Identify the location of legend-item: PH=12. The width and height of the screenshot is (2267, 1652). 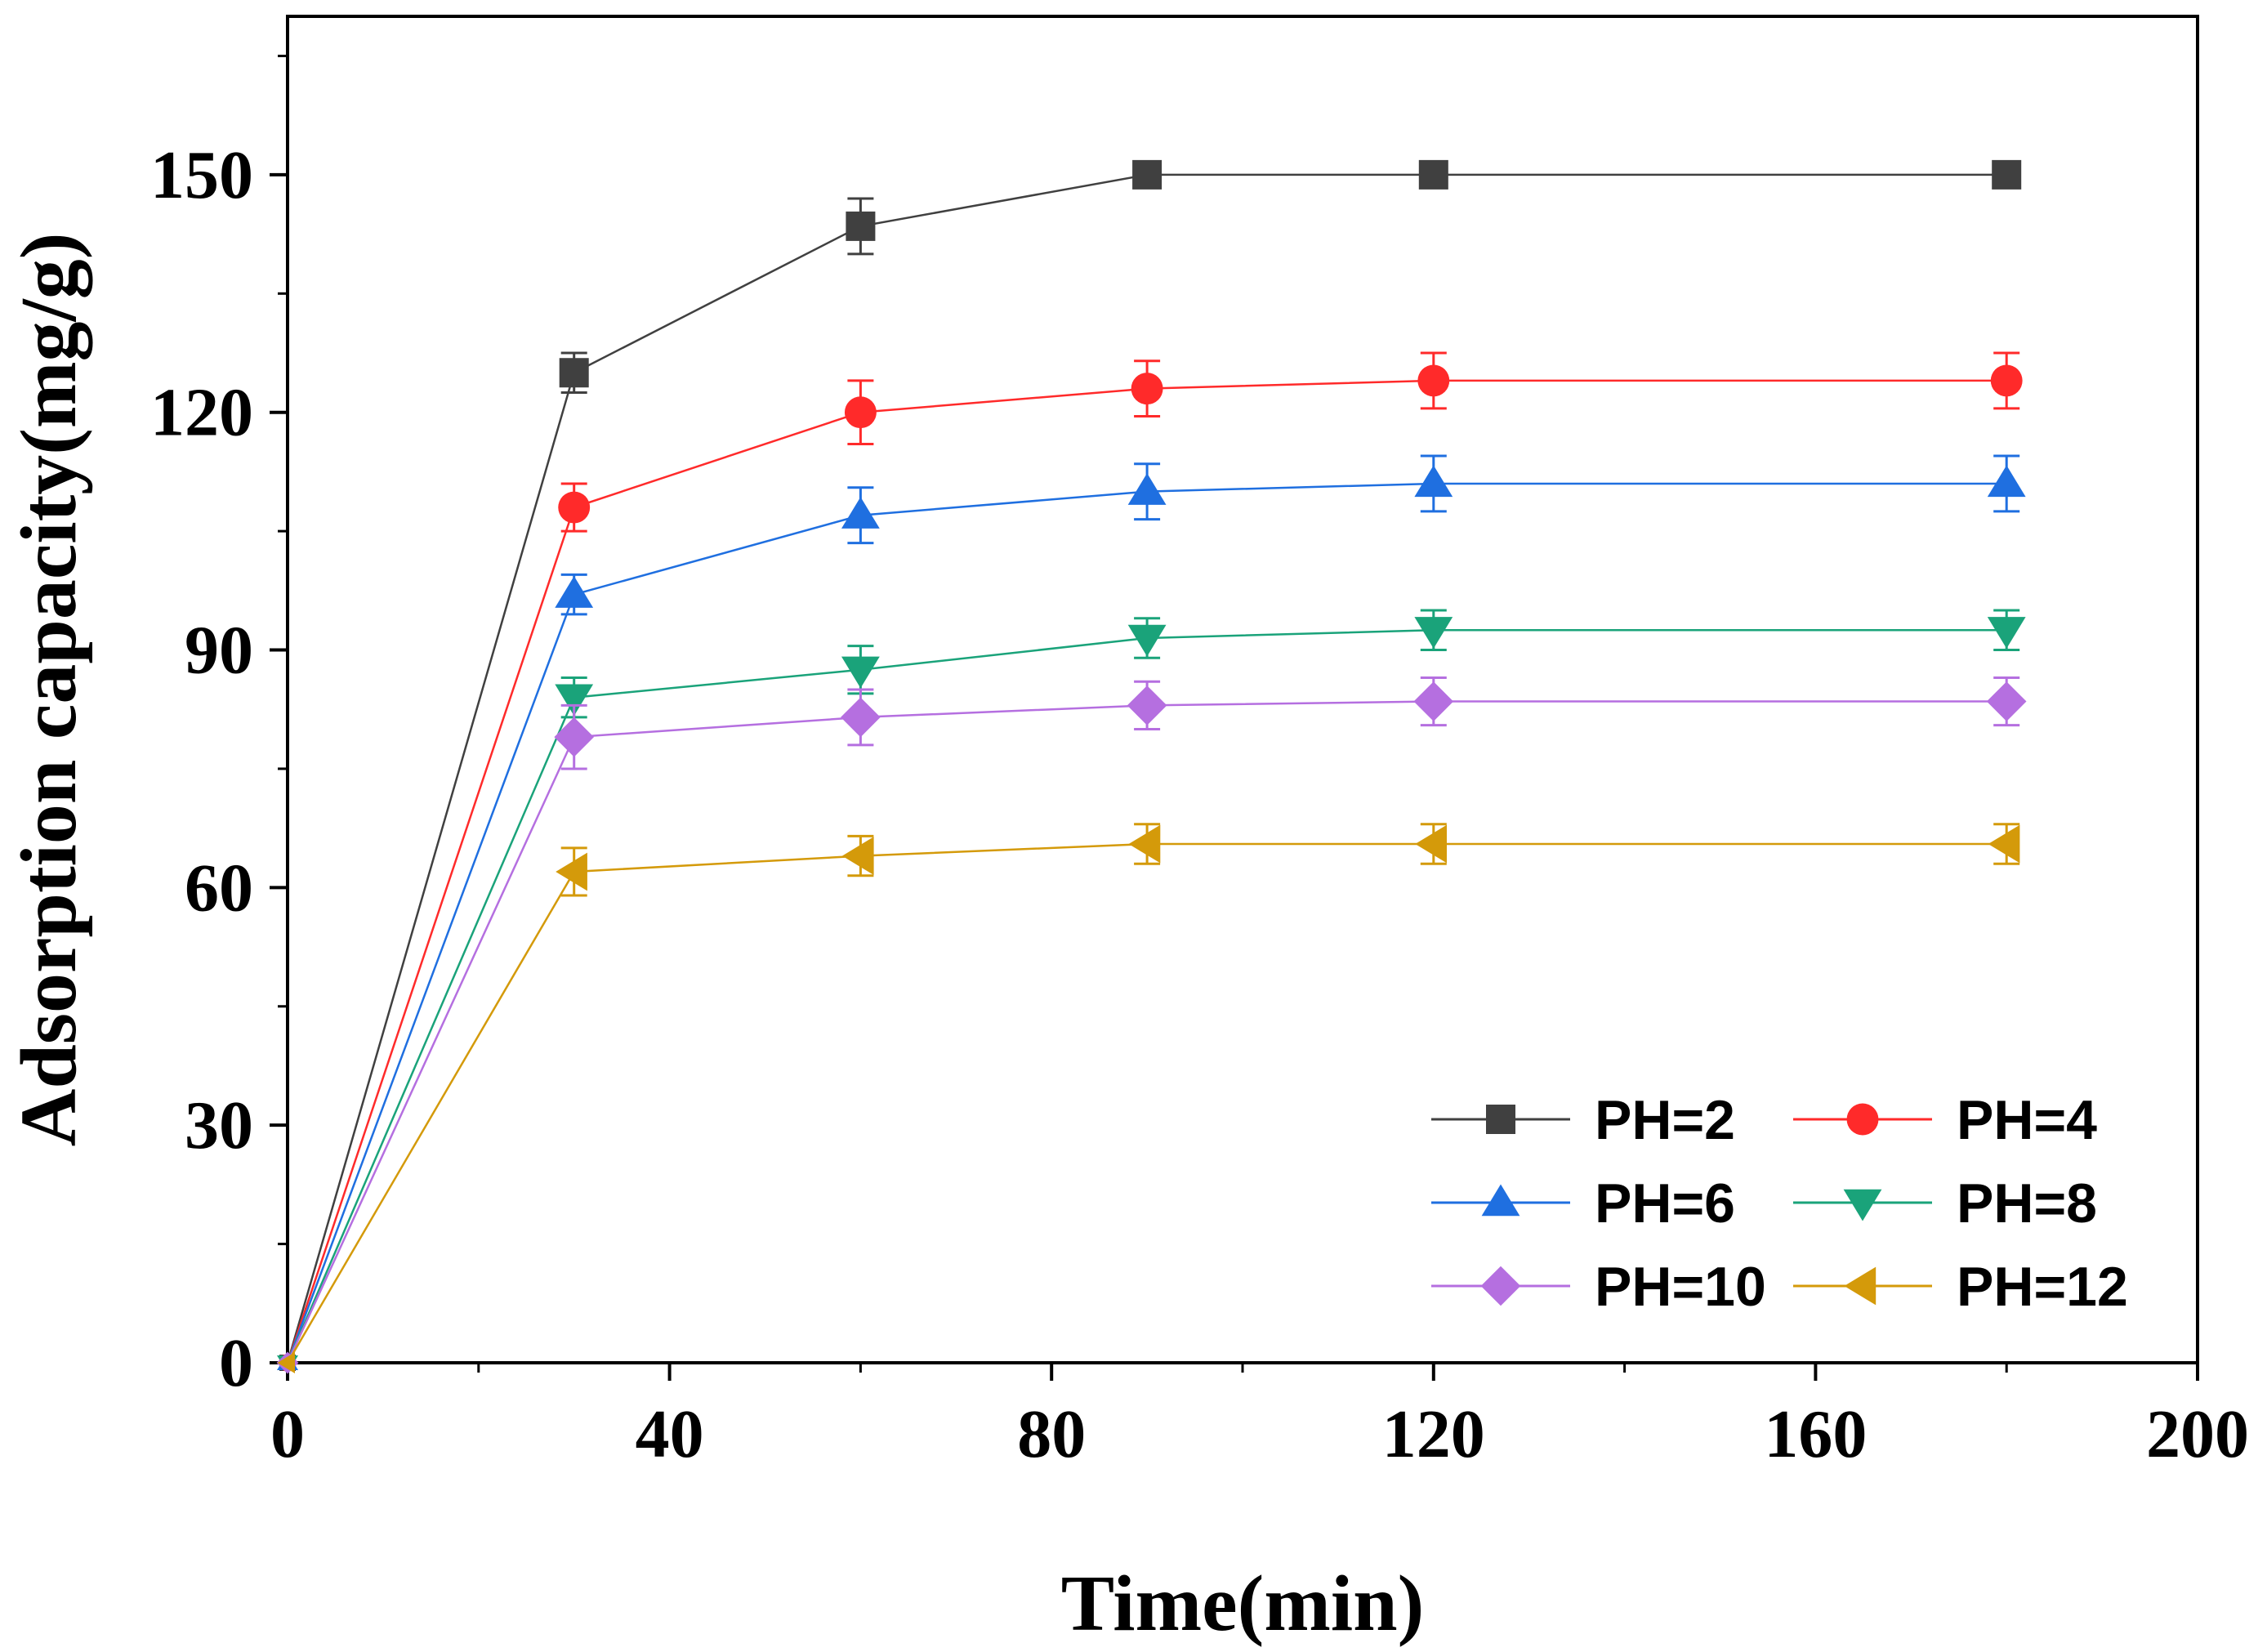
(1961, 1287).